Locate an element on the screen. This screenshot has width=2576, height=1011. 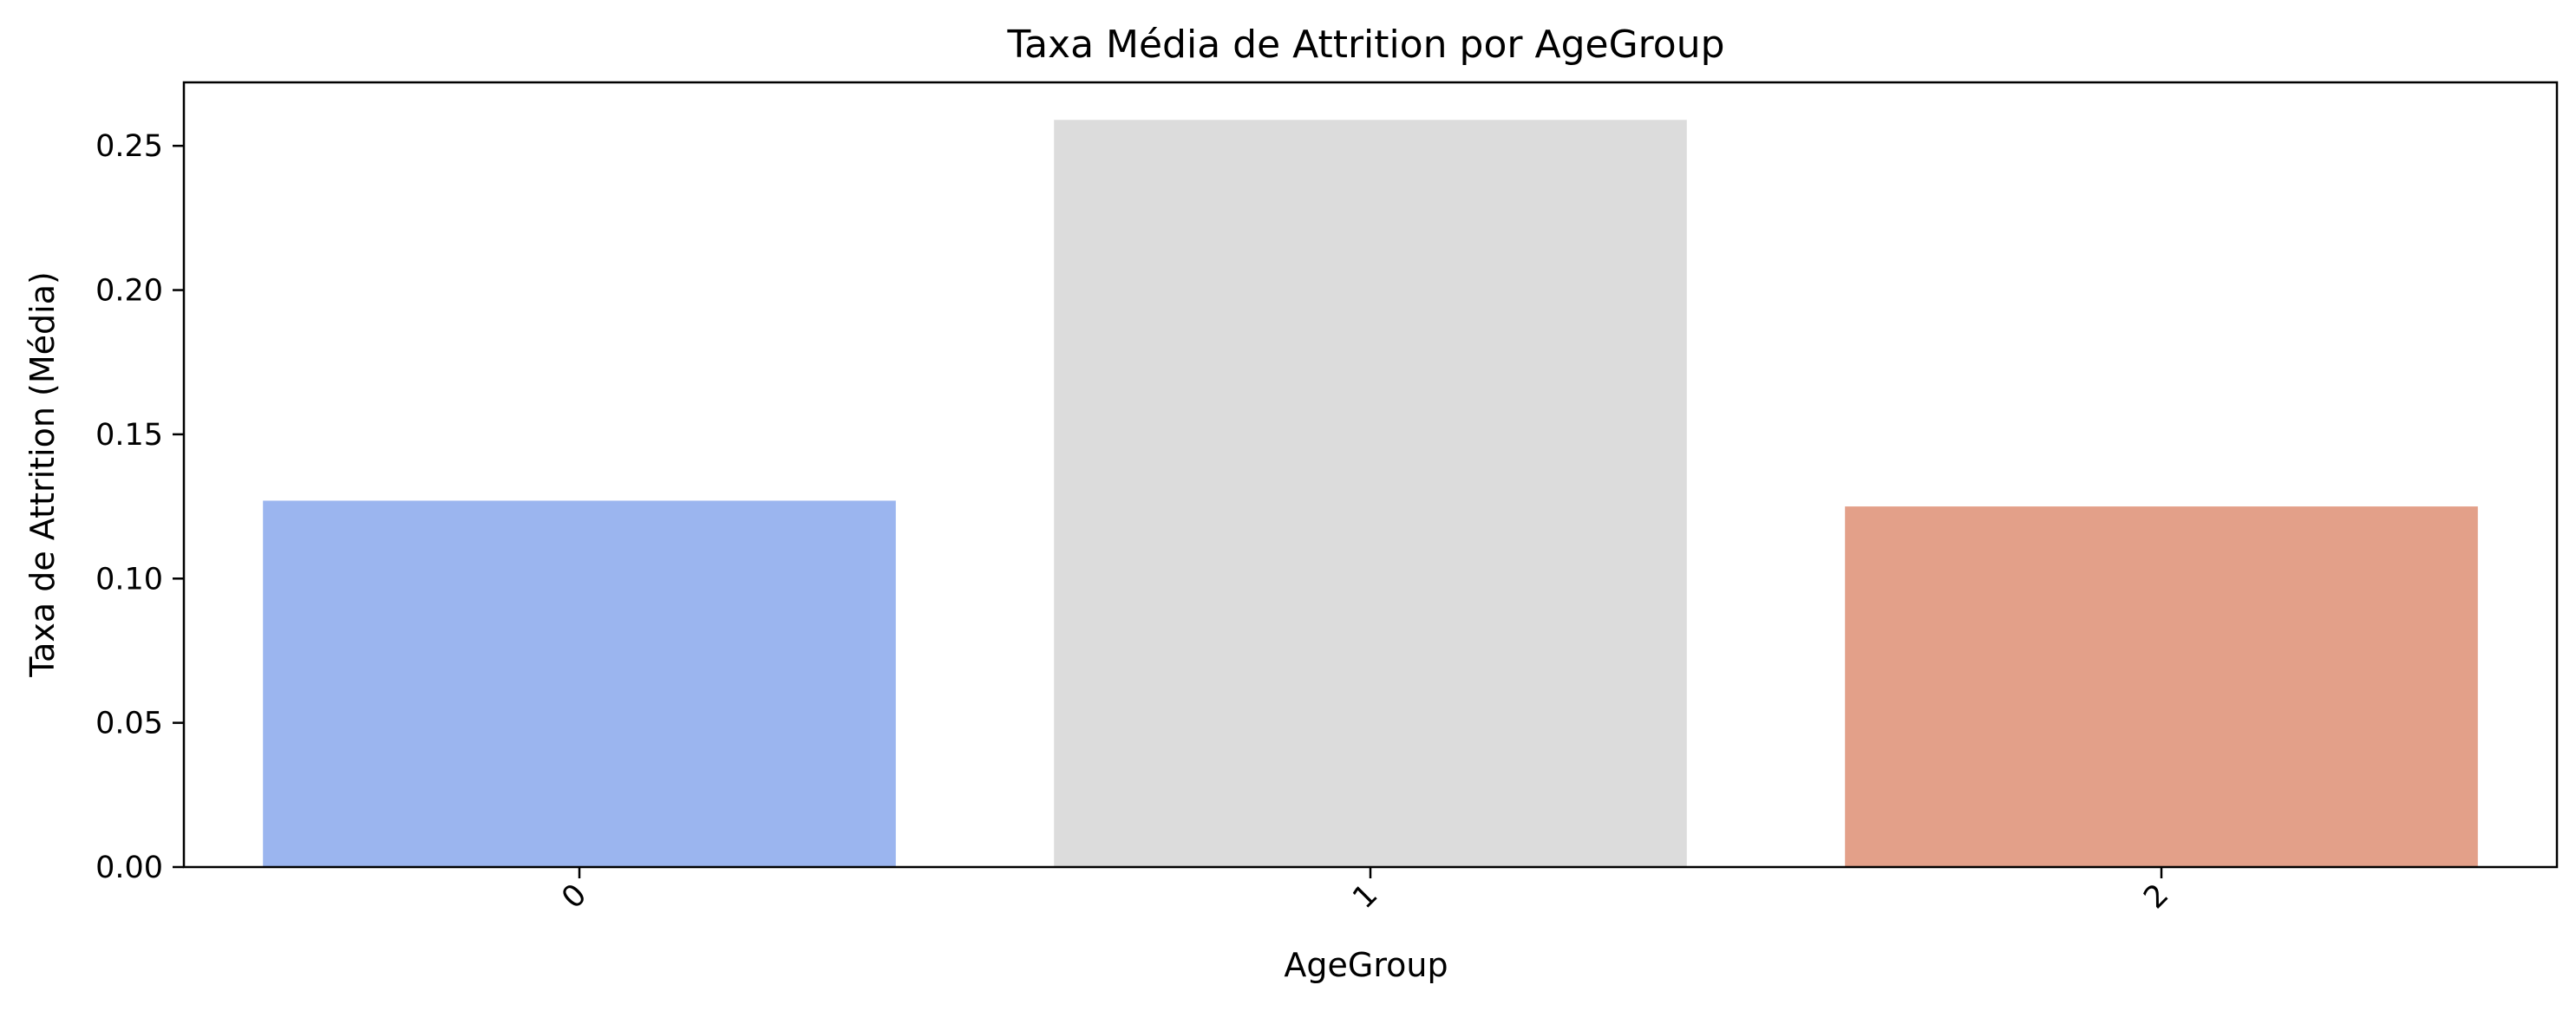
x-axis-label: AgeGroup is located at coordinates (1366, 965).